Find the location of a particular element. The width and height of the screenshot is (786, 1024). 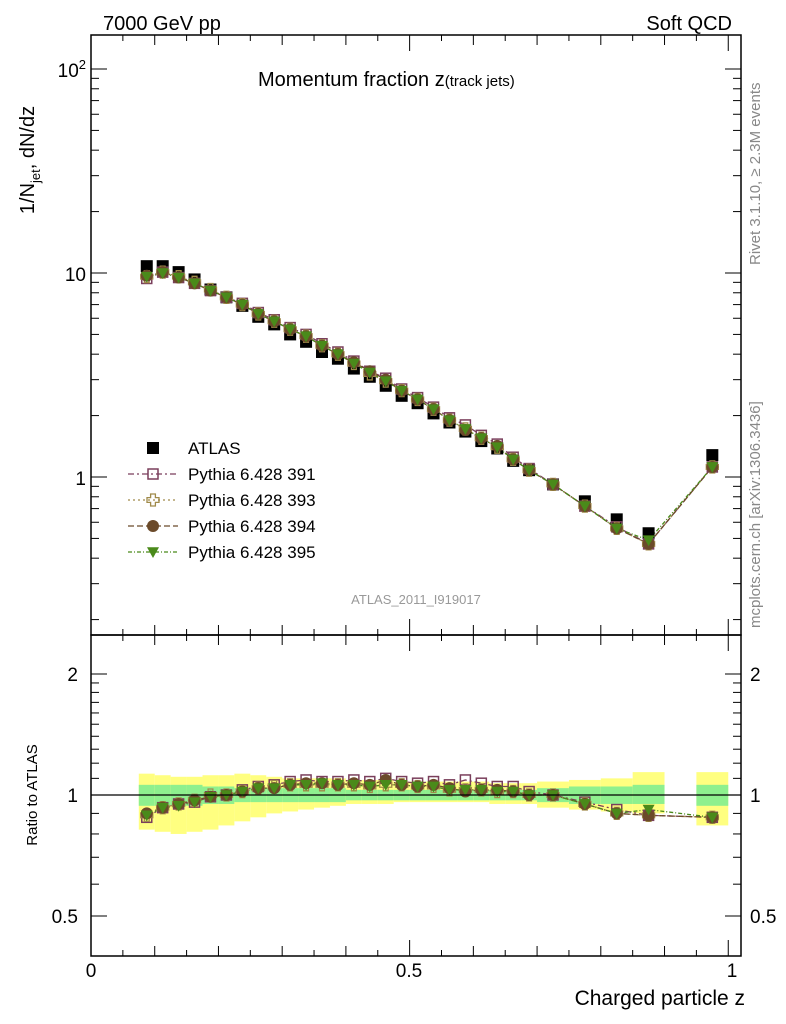

legend-label-3: Pythia 6.428 394 is located at coordinates (252, 526).